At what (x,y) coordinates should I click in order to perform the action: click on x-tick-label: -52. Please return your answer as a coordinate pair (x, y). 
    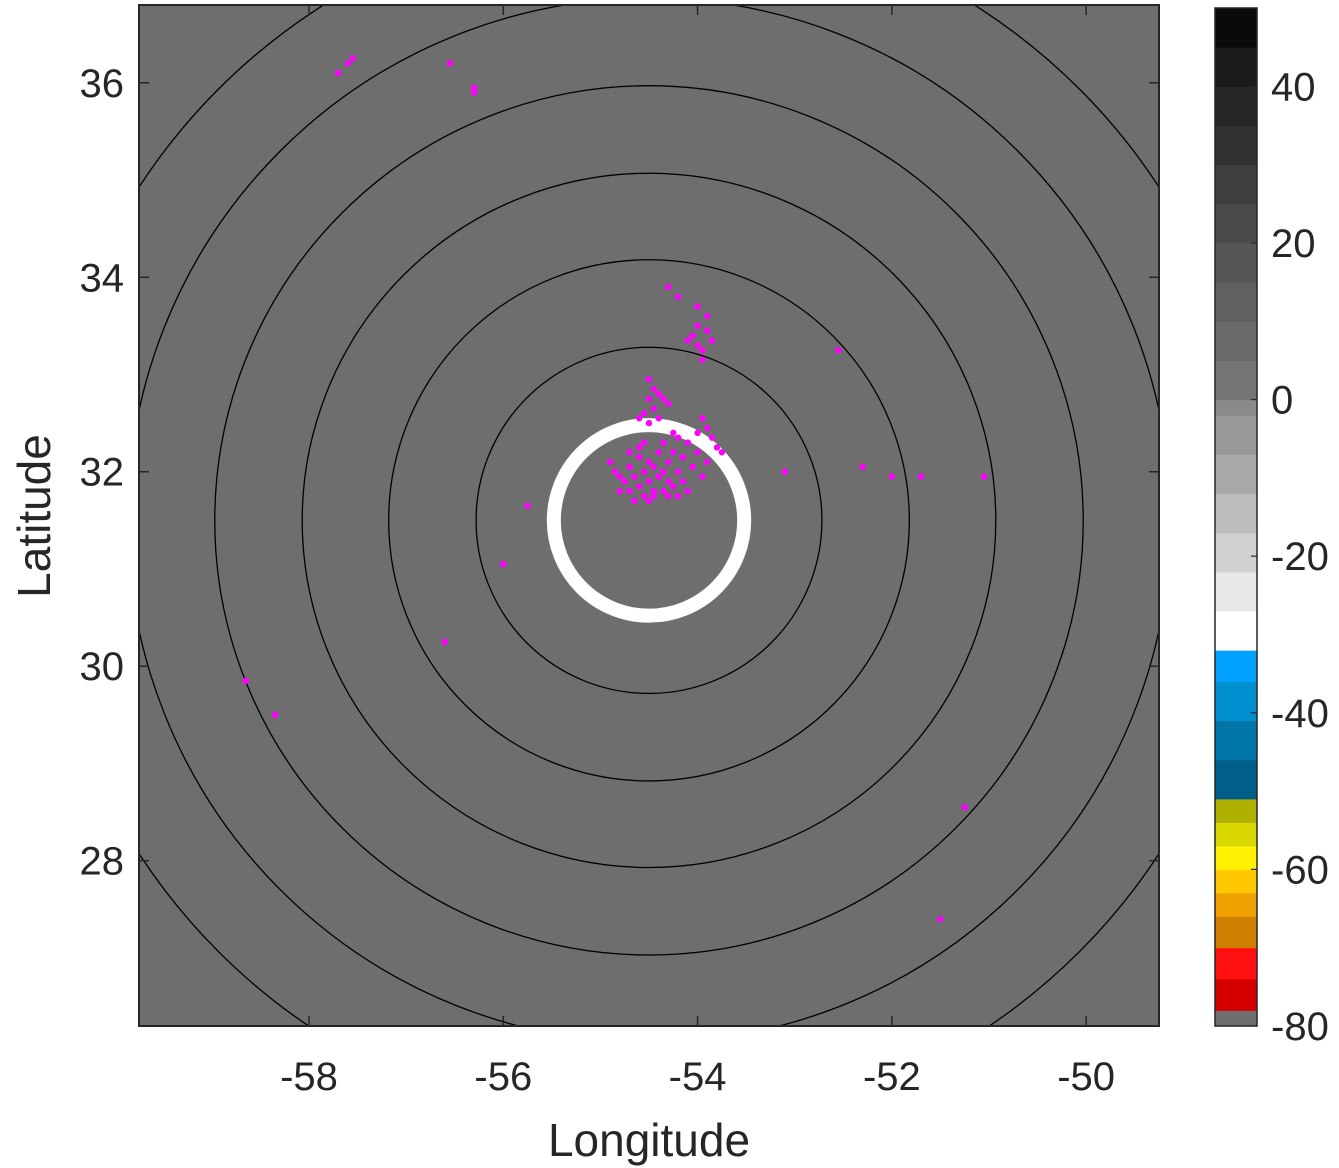
    Looking at the image, I should click on (892, 1077).